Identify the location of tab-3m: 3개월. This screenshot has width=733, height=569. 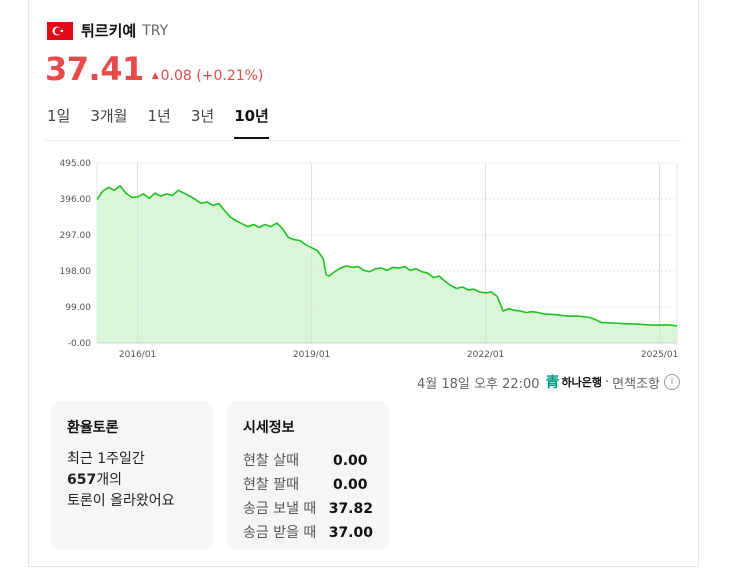
(109, 116).